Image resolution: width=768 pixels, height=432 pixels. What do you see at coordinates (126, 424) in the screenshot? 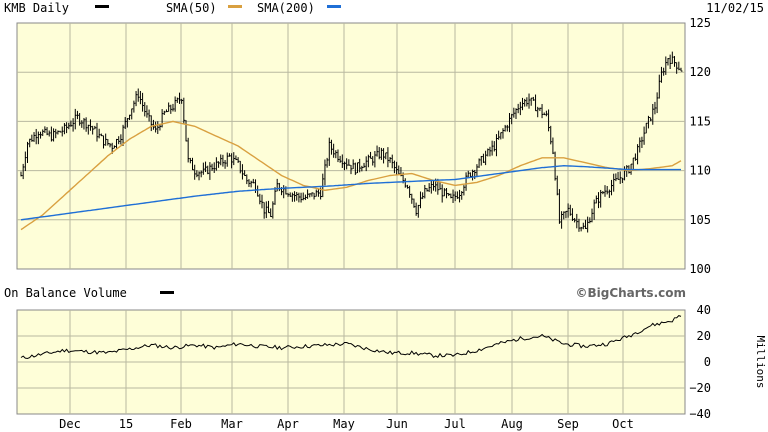
I see `x-tick-label: 15` at bounding box center [126, 424].